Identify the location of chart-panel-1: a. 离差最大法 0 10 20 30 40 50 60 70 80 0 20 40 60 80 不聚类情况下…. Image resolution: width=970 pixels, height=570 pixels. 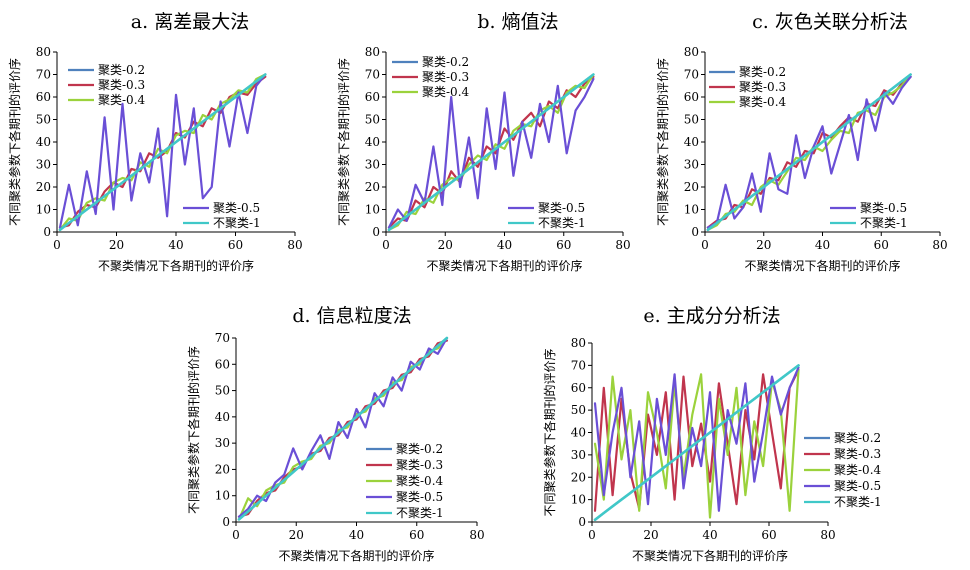
(155, 142).